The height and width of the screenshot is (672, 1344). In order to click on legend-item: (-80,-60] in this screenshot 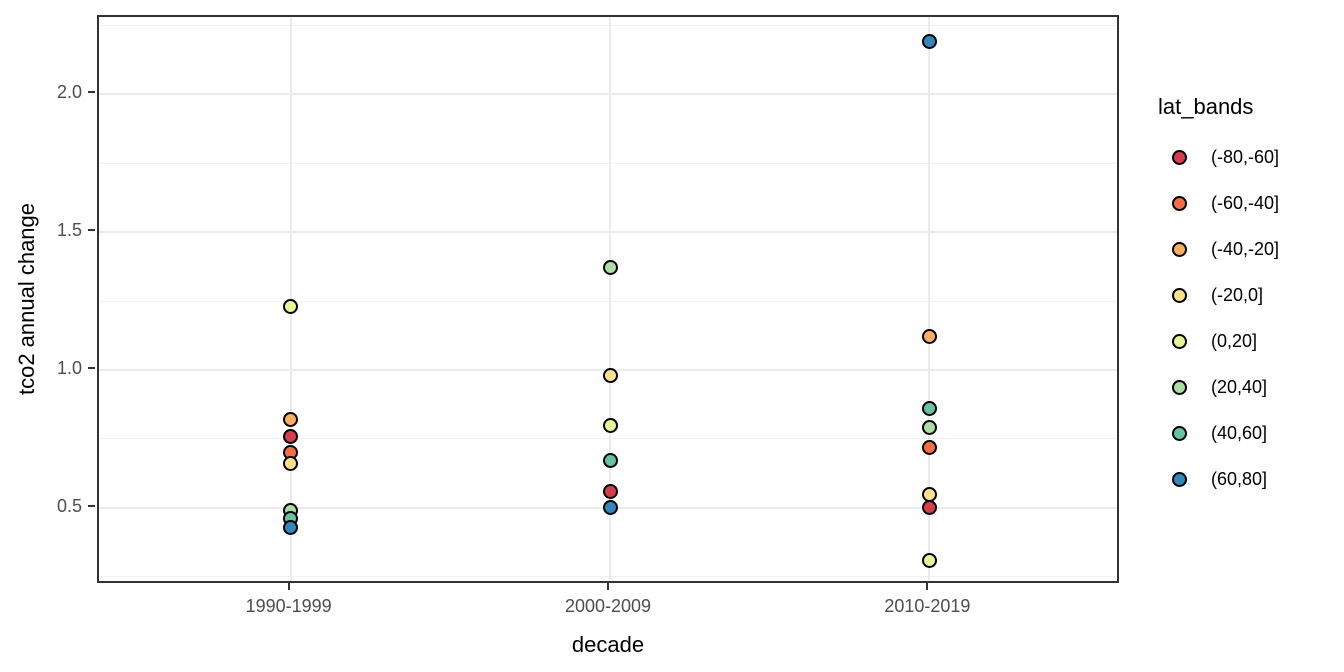, I will do `click(1248, 157)`.